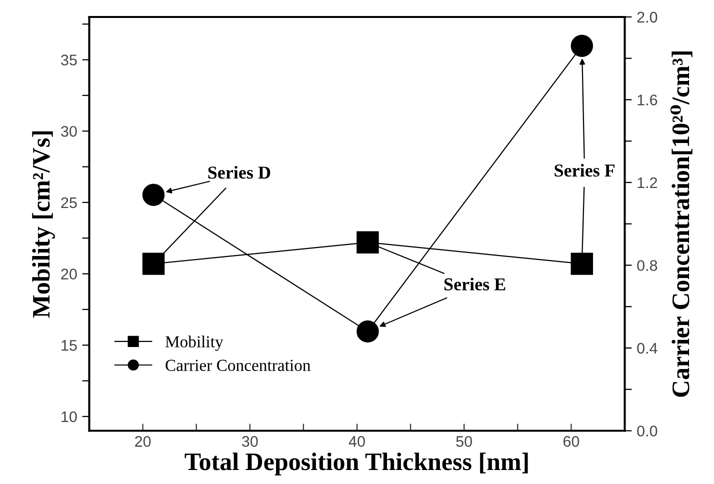 The height and width of the screenshot is (484, 714). What do you see at coordinates (464, 441) in the screenshot?
I see `x-tick-label: 50` at bounding box center [464, 441].